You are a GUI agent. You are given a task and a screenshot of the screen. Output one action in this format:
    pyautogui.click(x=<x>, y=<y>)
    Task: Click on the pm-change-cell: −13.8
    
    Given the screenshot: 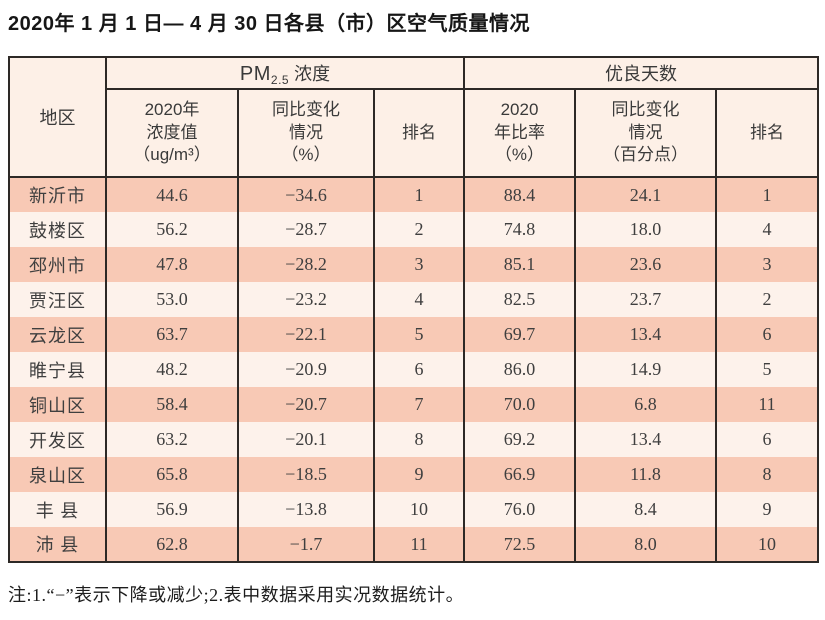 What is the action you would take?
    pyautogui.click(x=306, y=509)
    